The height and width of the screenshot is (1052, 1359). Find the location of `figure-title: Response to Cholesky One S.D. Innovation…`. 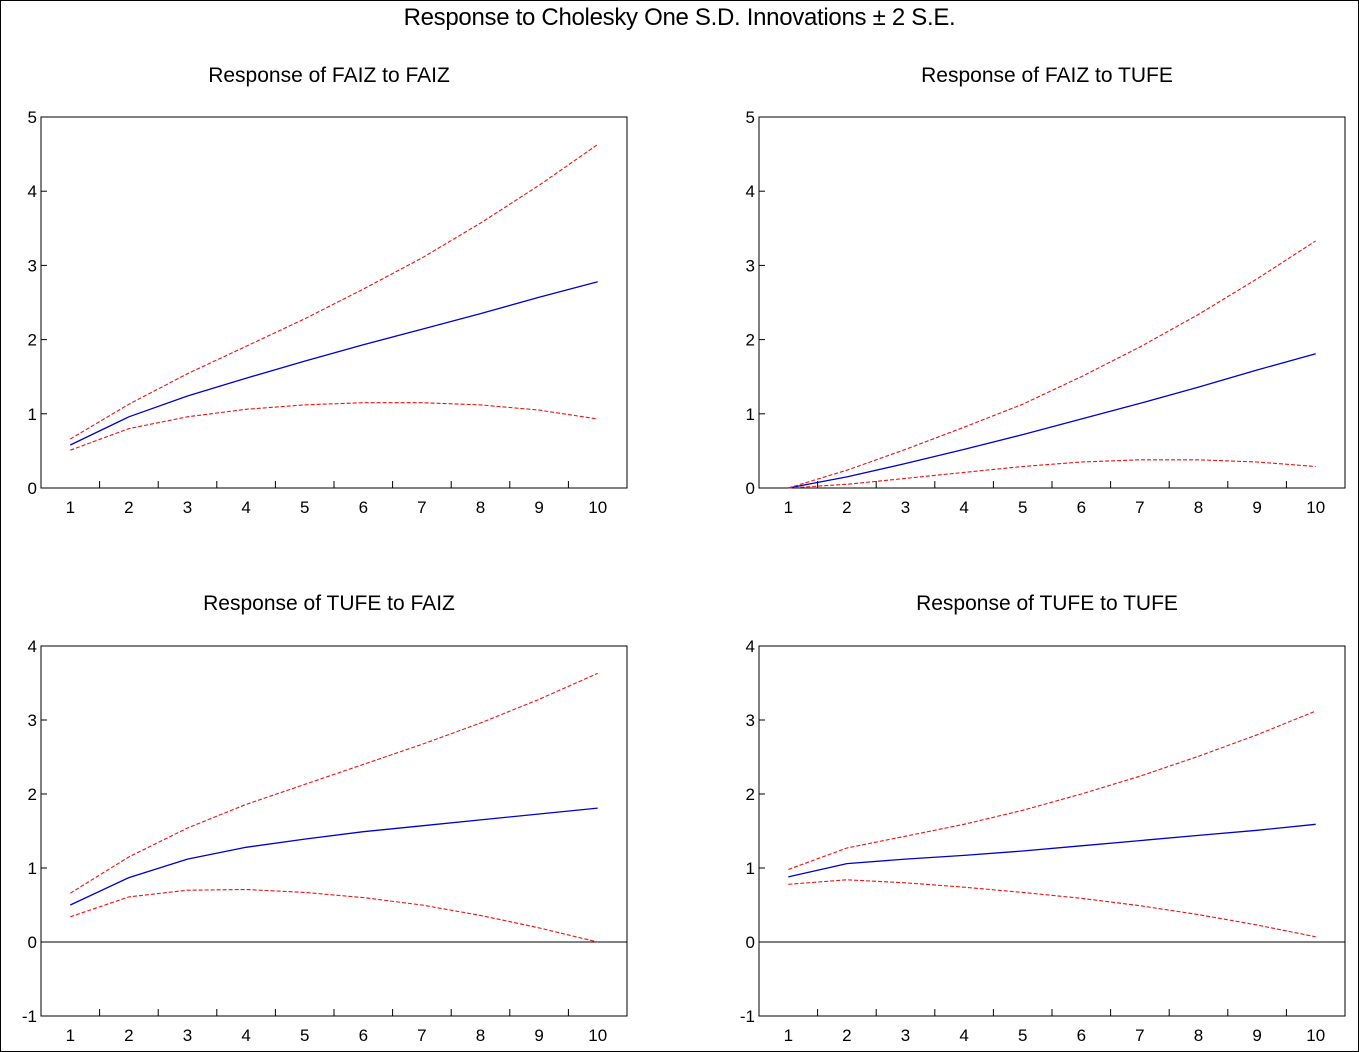

figure-title: Response to Cholesky One S.D. Innovation… is located at coordinates (679, 17).